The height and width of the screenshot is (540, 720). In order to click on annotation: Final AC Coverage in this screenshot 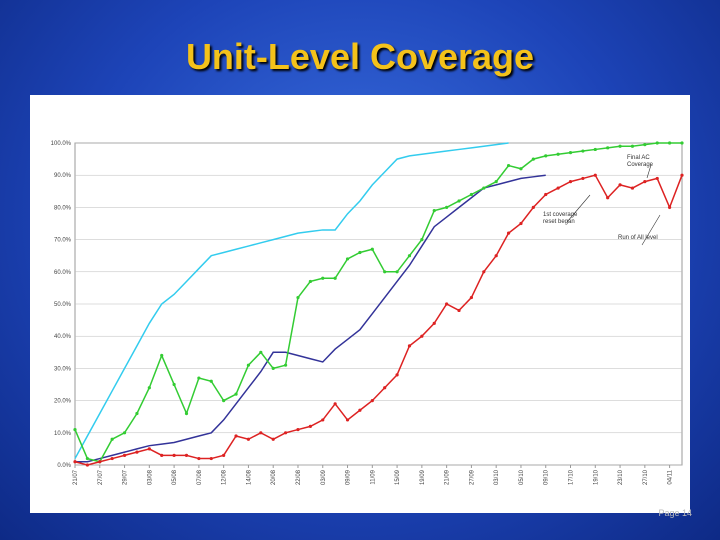, I will do `click(640, 161)`.